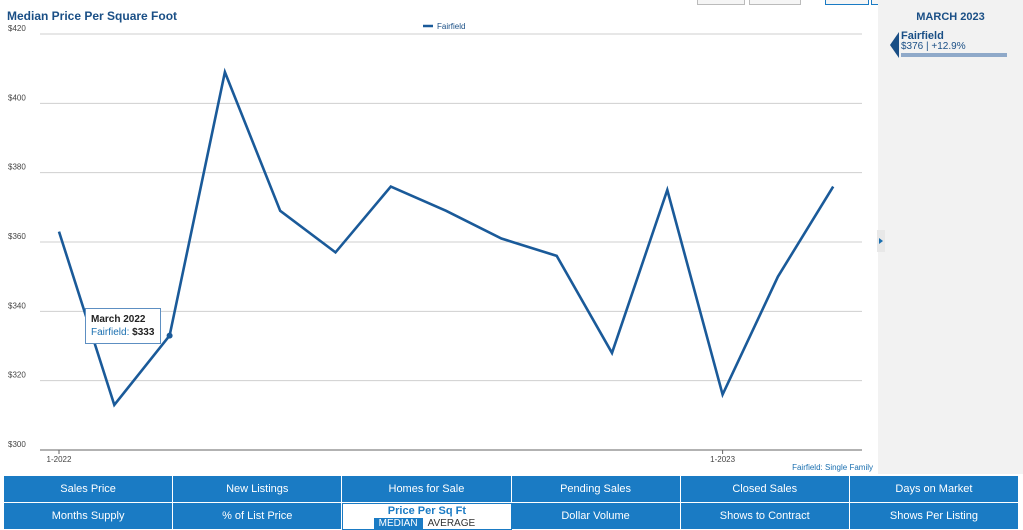  I want to click on x-tick-label: 1-2022, so click(59, 459).